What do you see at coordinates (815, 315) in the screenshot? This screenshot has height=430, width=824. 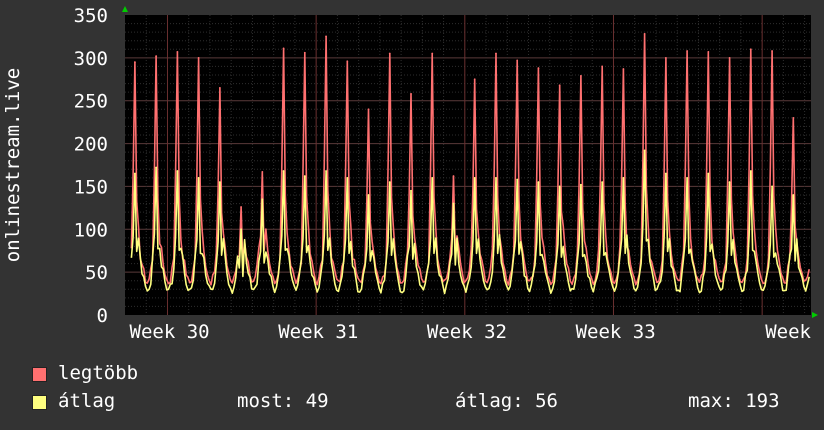 I see `x-axis-arrow` at bounding box center [815, 315].